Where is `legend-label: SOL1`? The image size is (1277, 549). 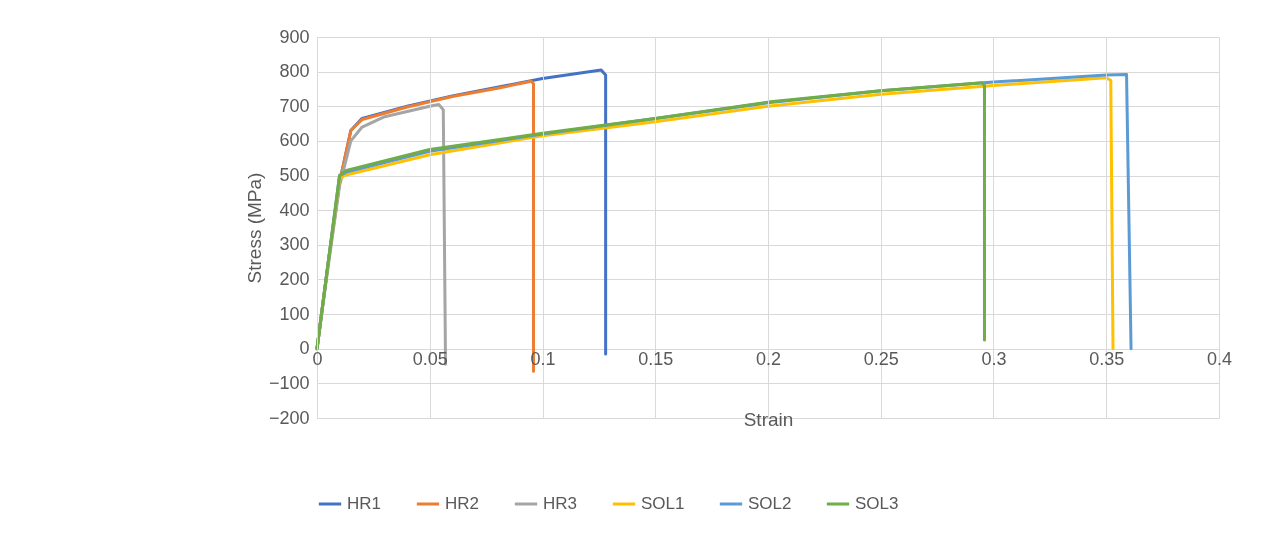 legend-label: SOL1 is located at coordinates (663, 503).